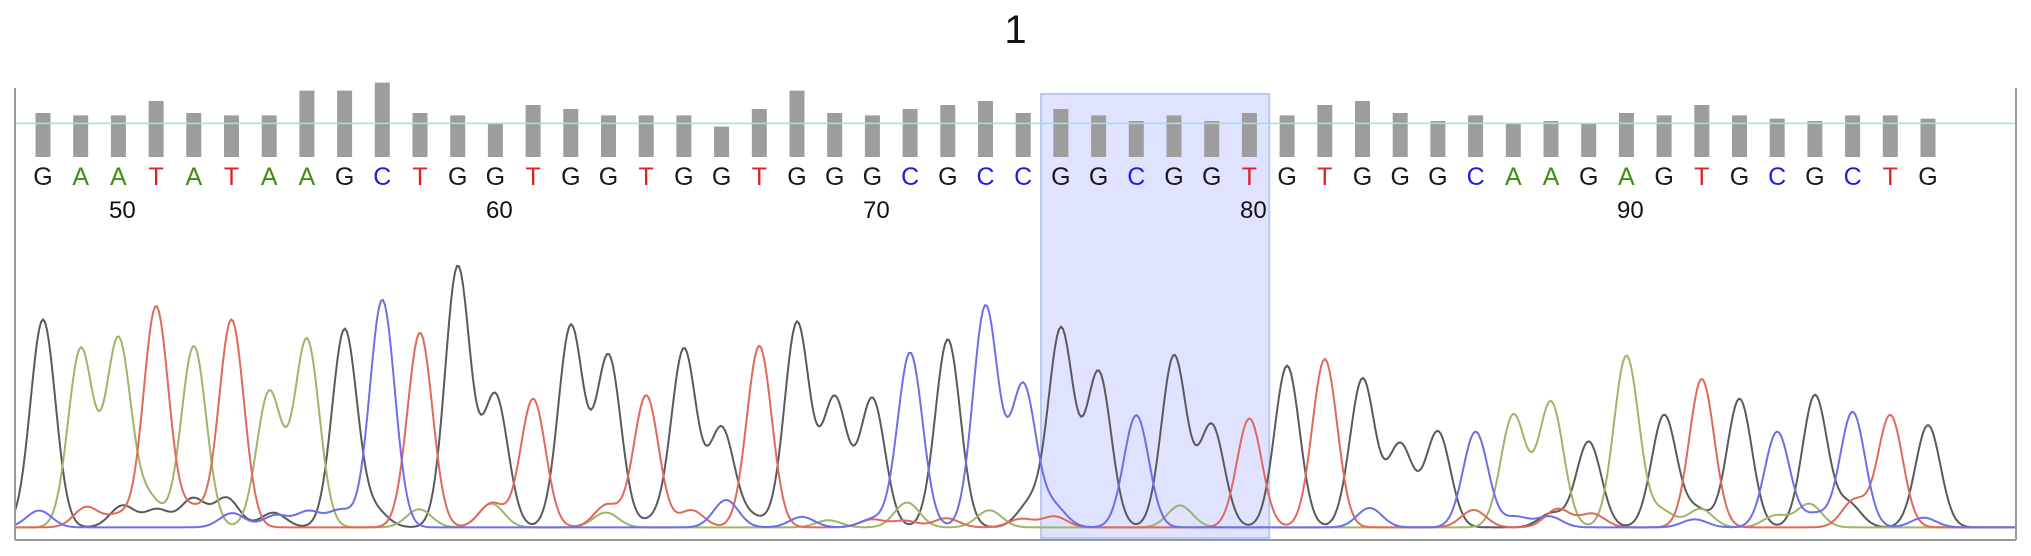 The height and width of the screenshot is (556, 2031). I want to click on selection-highlight-layer, so click(1155, 316).